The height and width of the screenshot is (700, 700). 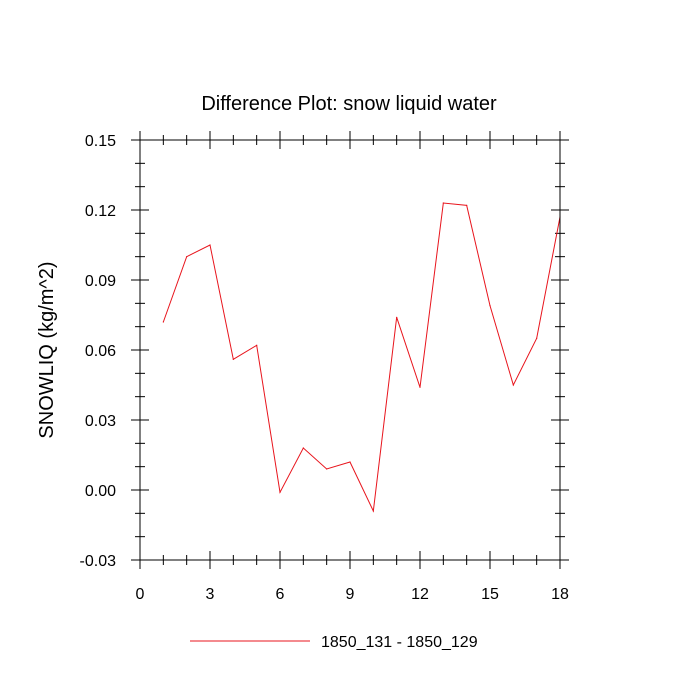 I want to click on x-tick-label: 15, so click(x=490, y=594).